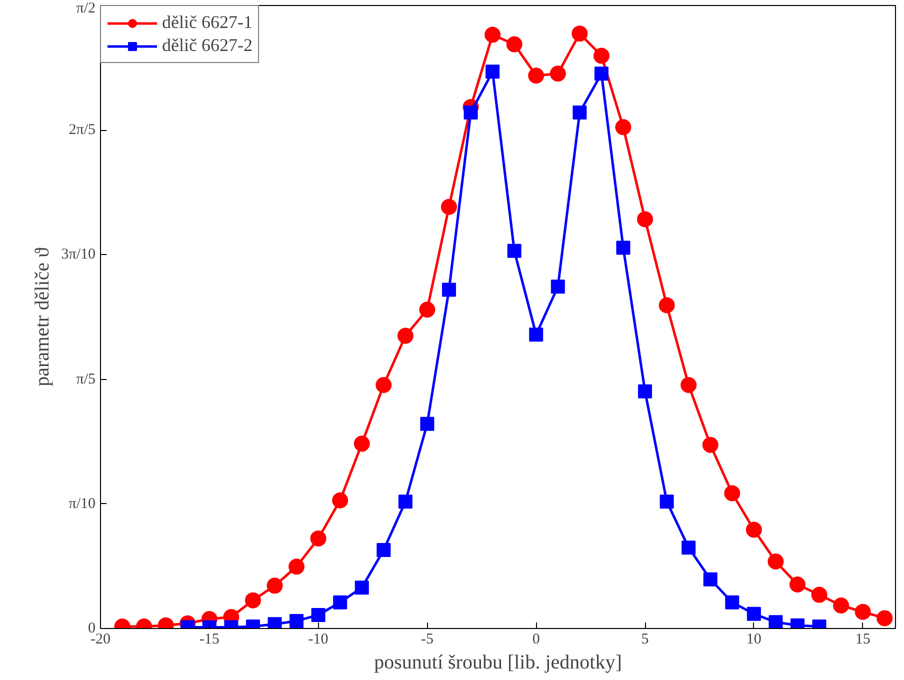 The width and height of the screenshot is (904, 680). I want to click on legend-label: dělič 6627-2, so click(207, 45).